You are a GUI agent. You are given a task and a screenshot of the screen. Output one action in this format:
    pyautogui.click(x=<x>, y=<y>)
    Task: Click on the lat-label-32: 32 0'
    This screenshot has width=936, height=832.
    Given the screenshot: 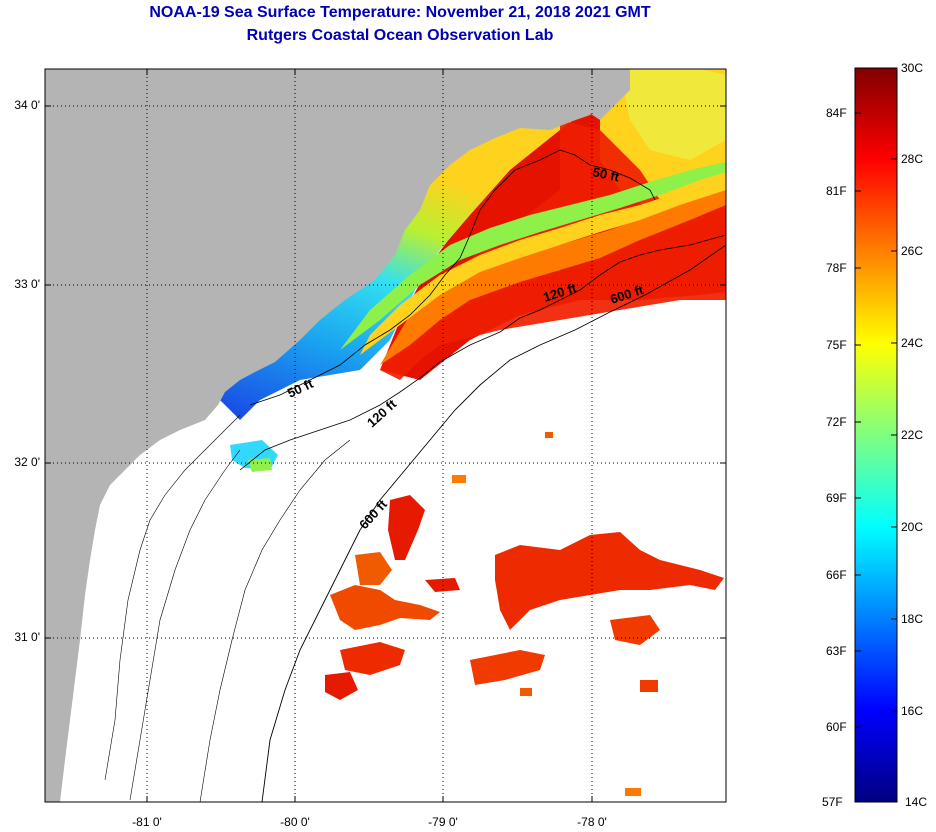 What is the action you would take?
    pyautogui.click(x=27, y=462)
    